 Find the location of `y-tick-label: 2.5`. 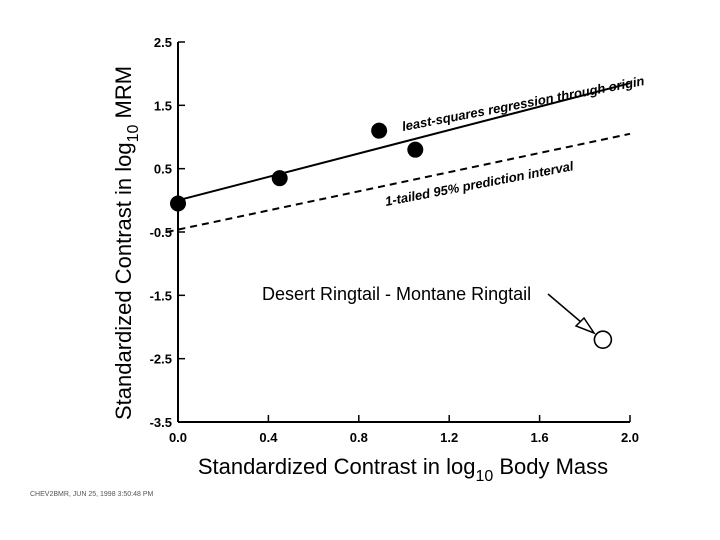

y-tick-label: 2.5 is located at coordinates (163, 42).